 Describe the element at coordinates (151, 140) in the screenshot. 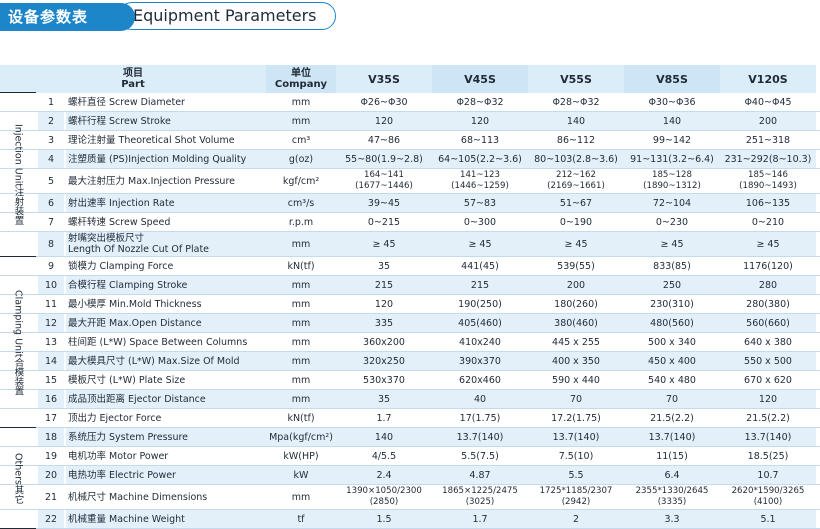

I see `row-part: 理论注射量 Theoretical Shot Volume` at that location.